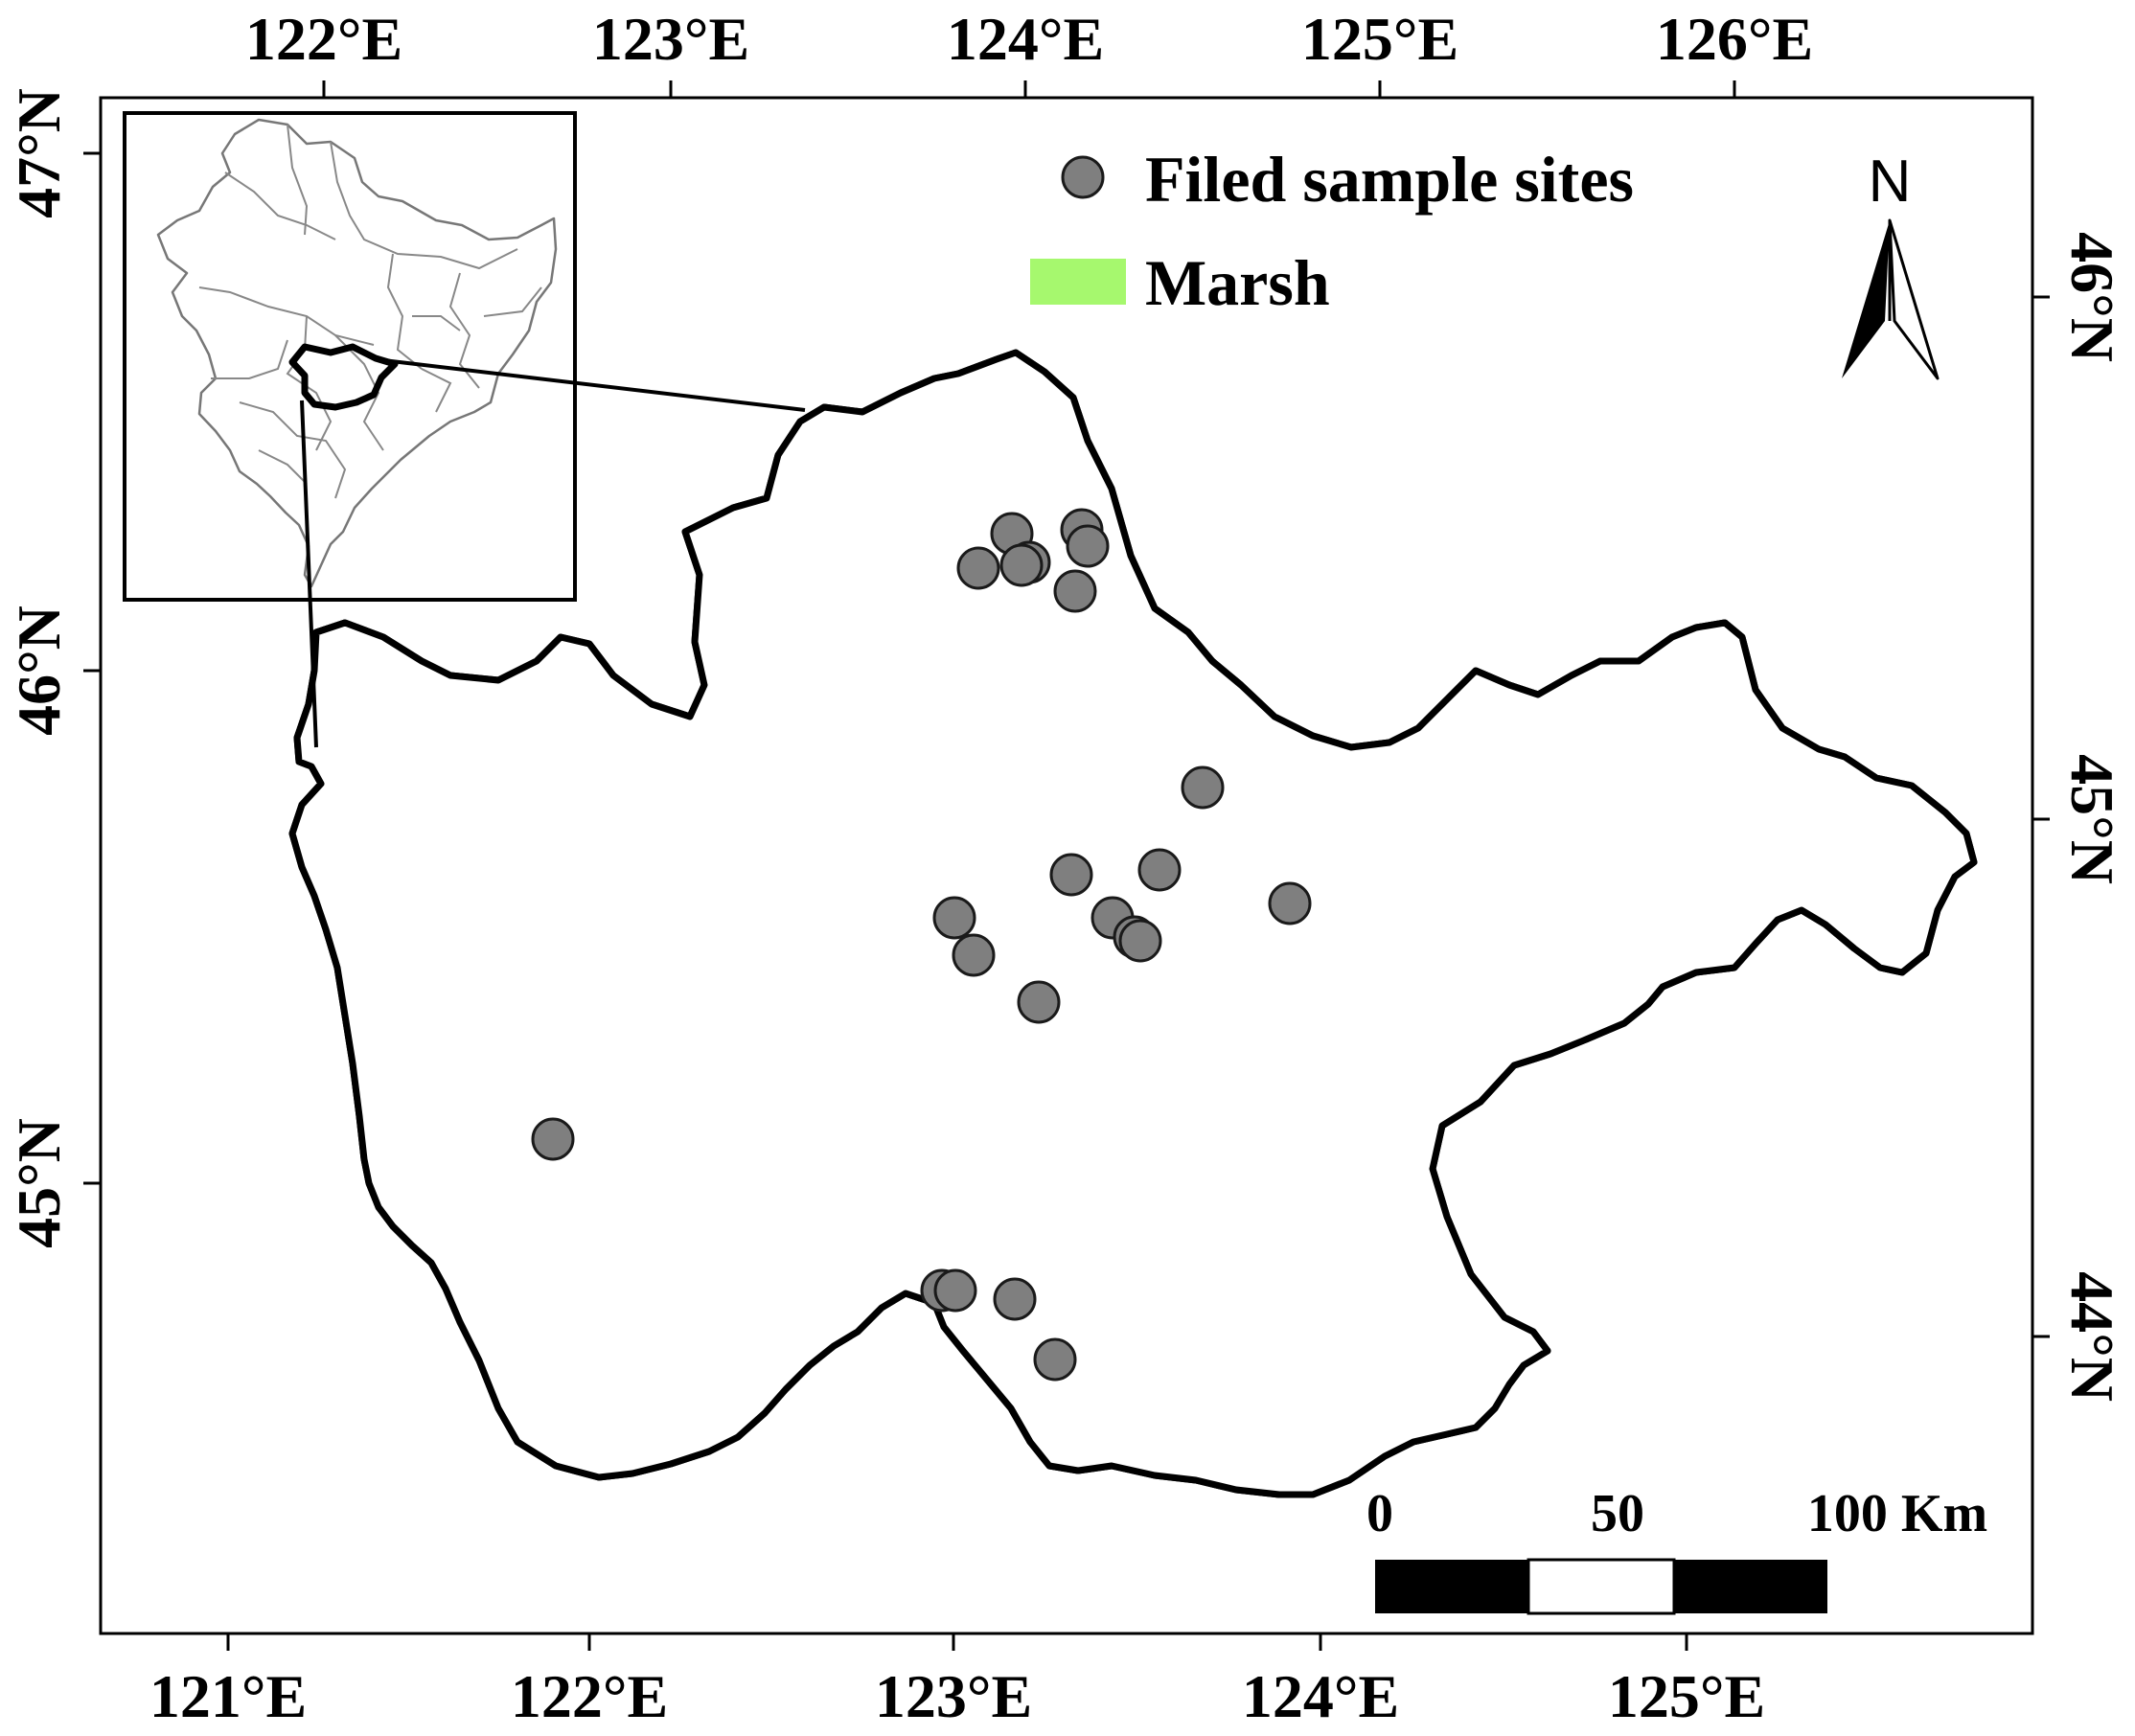 This screenshot has width=2135, height=1736. What do you see at coordinates (2092, 1337) in the screenshot?
I see `right-axis-label: 44°N` at bounding box center [2092, 1337].